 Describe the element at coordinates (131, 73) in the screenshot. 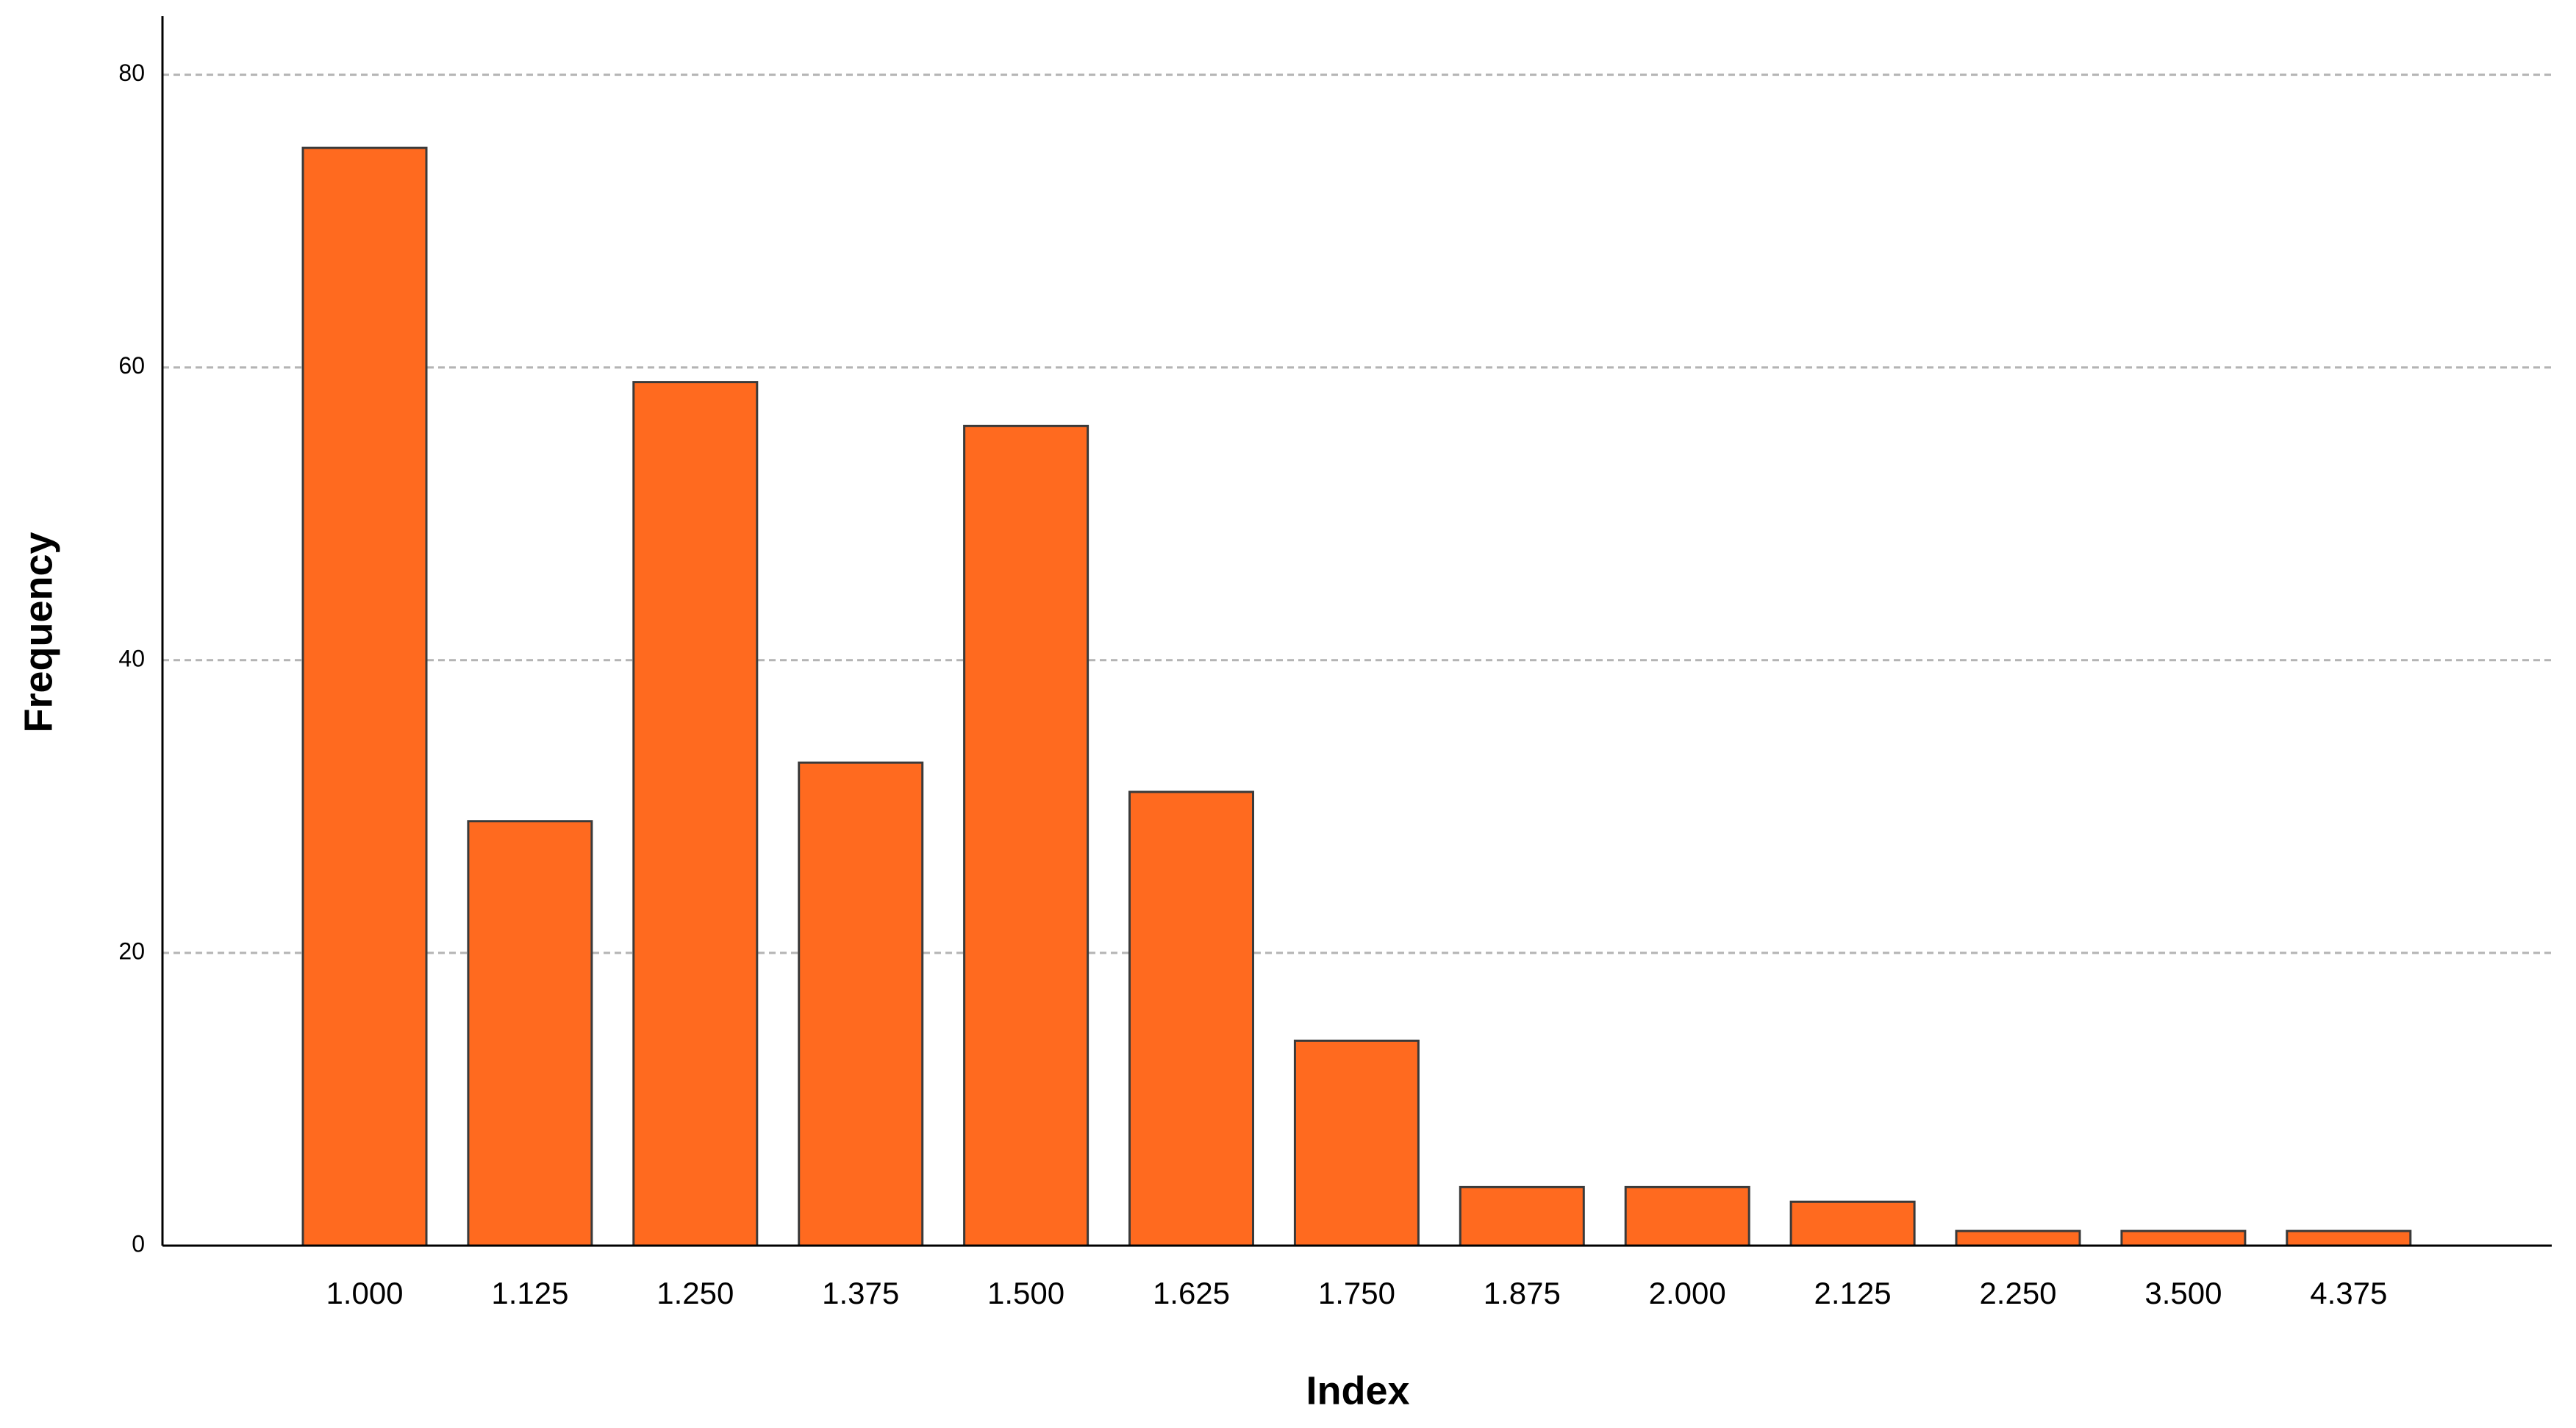

I see `y-tick-label: 80` at that location.